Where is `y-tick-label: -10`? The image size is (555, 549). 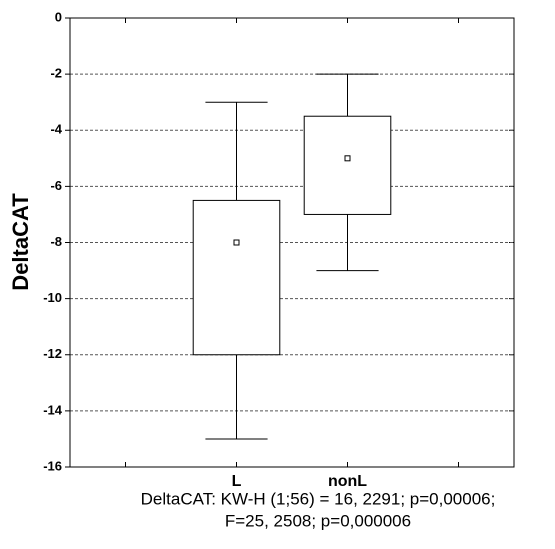 y-tick-label: -10 is located at coordinates (52, 297).